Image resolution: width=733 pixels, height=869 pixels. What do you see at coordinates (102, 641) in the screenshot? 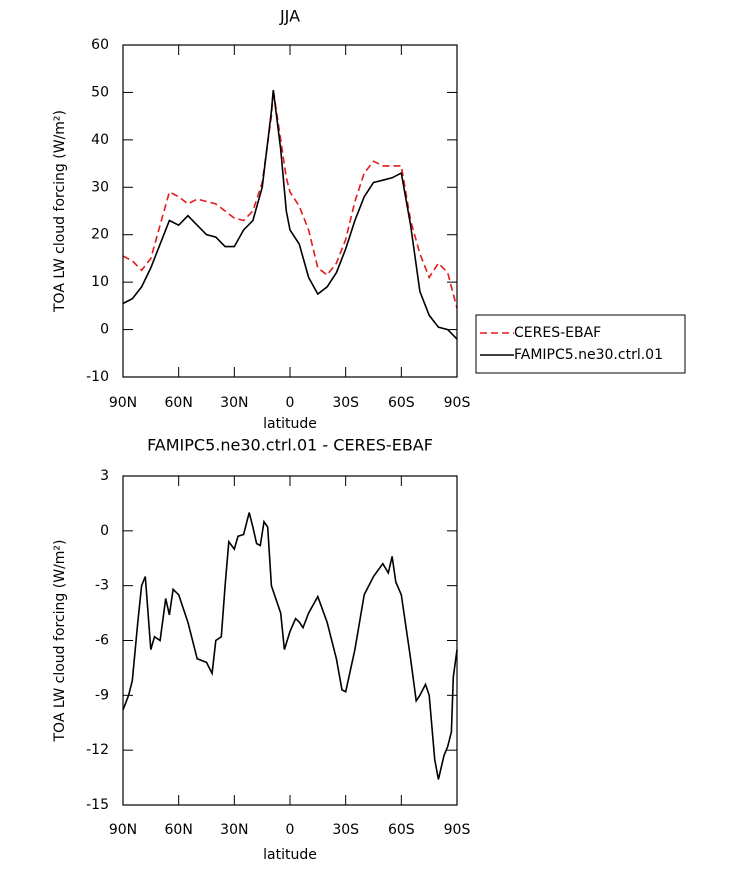
I see `y-tick-label: -6` at bounding box center [102, 641].